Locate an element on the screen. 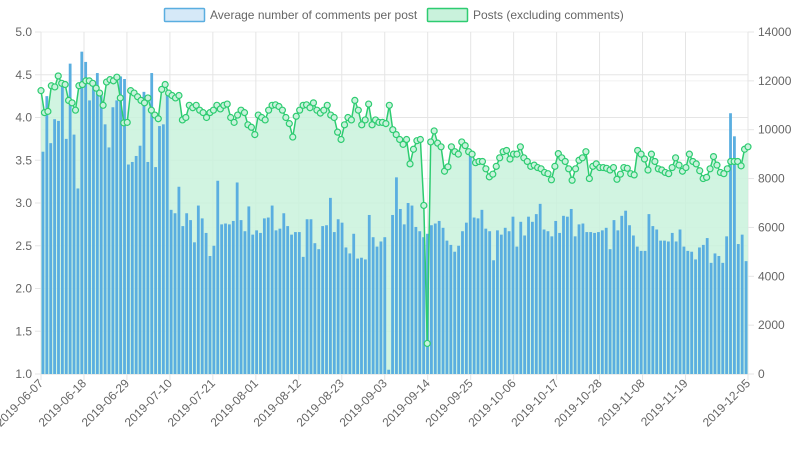 The height and width of the screenshot is (450, 798). legend-item-bars: Average number of comments per post is located at coordinates (290, 15).